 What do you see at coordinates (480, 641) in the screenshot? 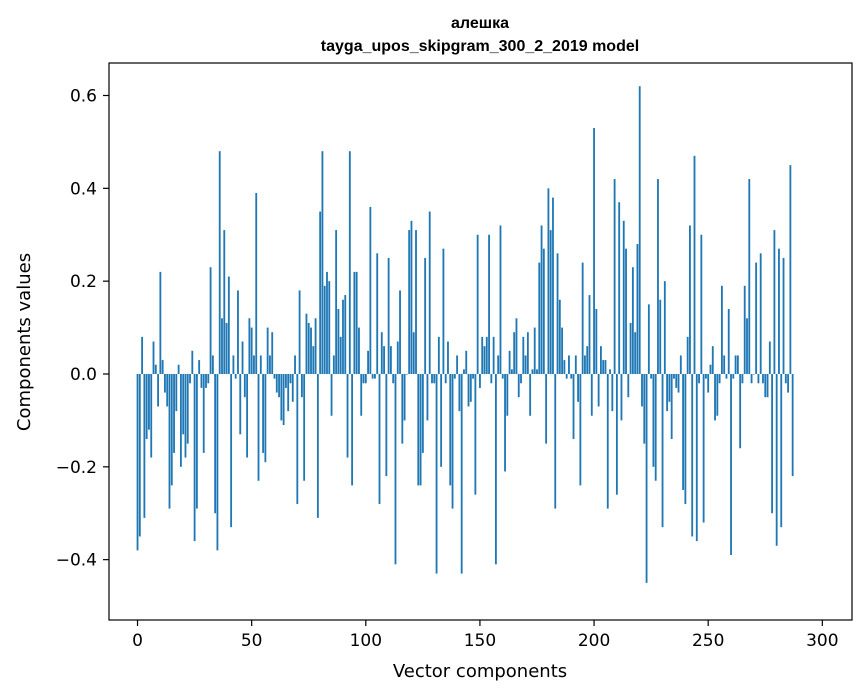
I see `x-tick-label: 150` at bounding box center [480, 641].